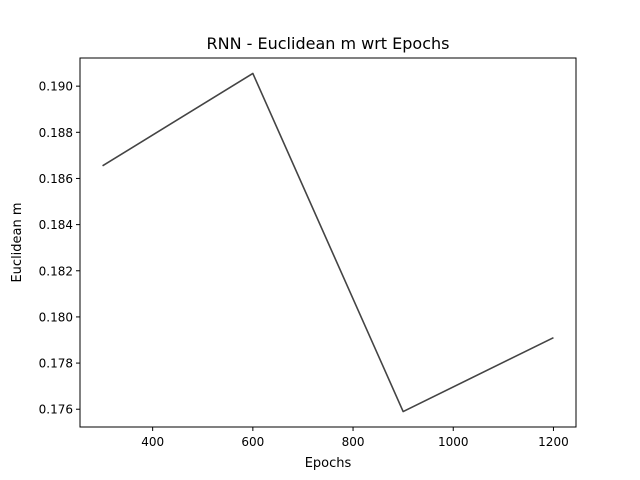 This screenshot has height=480, width=640. I want to click on y-axis-ticks: 0.176 0.178 0.180 0.182 0.184 0.186 0.188 0.190, so click(59, 248).